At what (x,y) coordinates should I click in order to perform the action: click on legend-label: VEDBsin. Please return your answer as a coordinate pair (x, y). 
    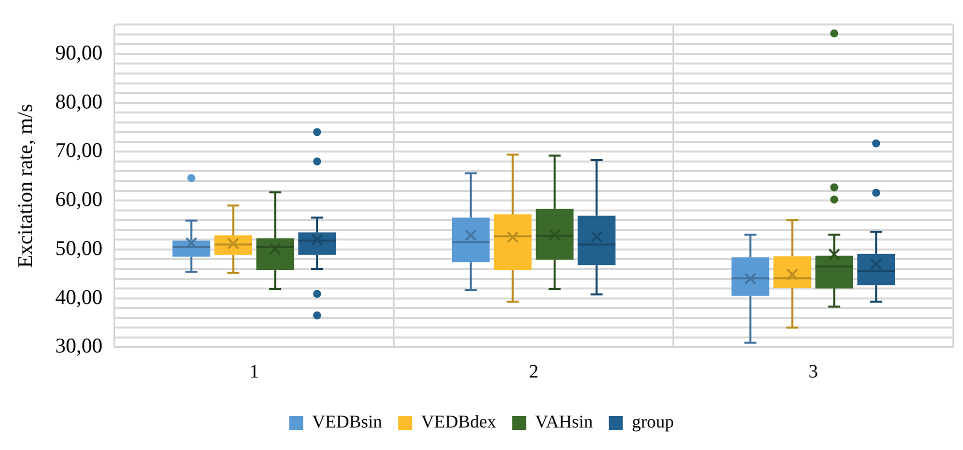
    Looking at the image, I should click on (347, 422).